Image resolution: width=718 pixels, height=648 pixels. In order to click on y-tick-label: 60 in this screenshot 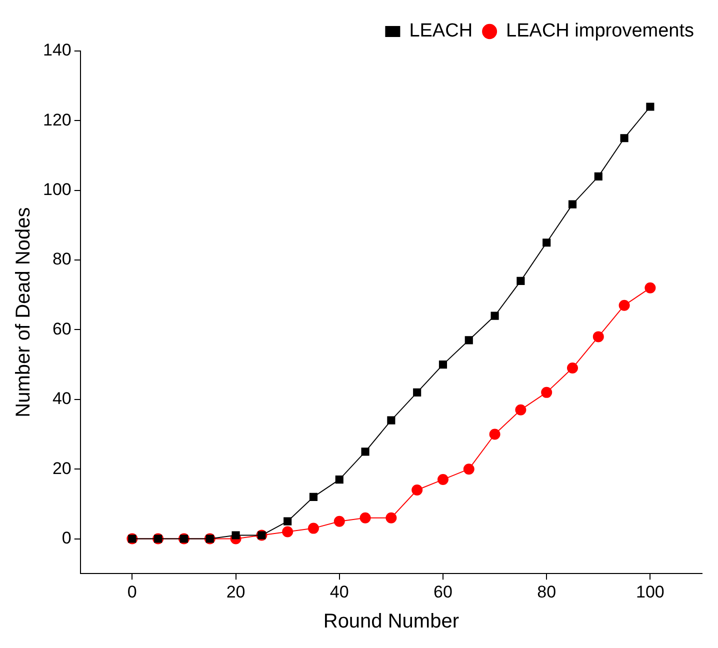, I will do `click(62, 328)`.